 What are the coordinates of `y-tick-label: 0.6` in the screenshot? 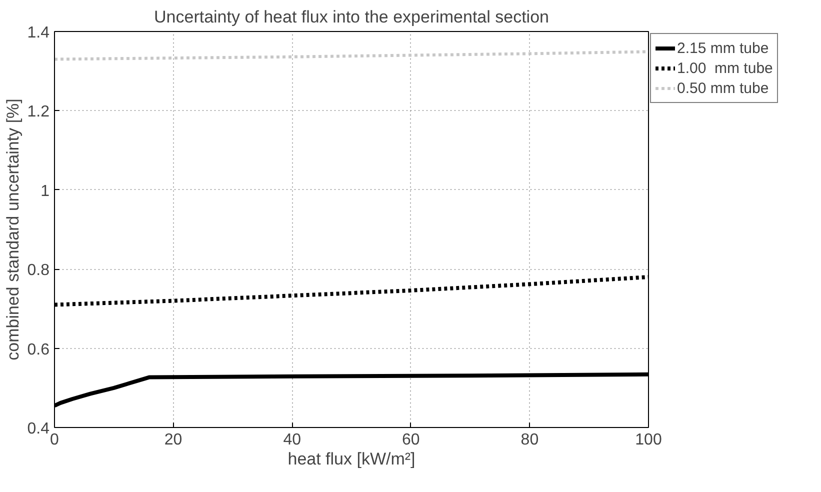 It's located at (38, 349).